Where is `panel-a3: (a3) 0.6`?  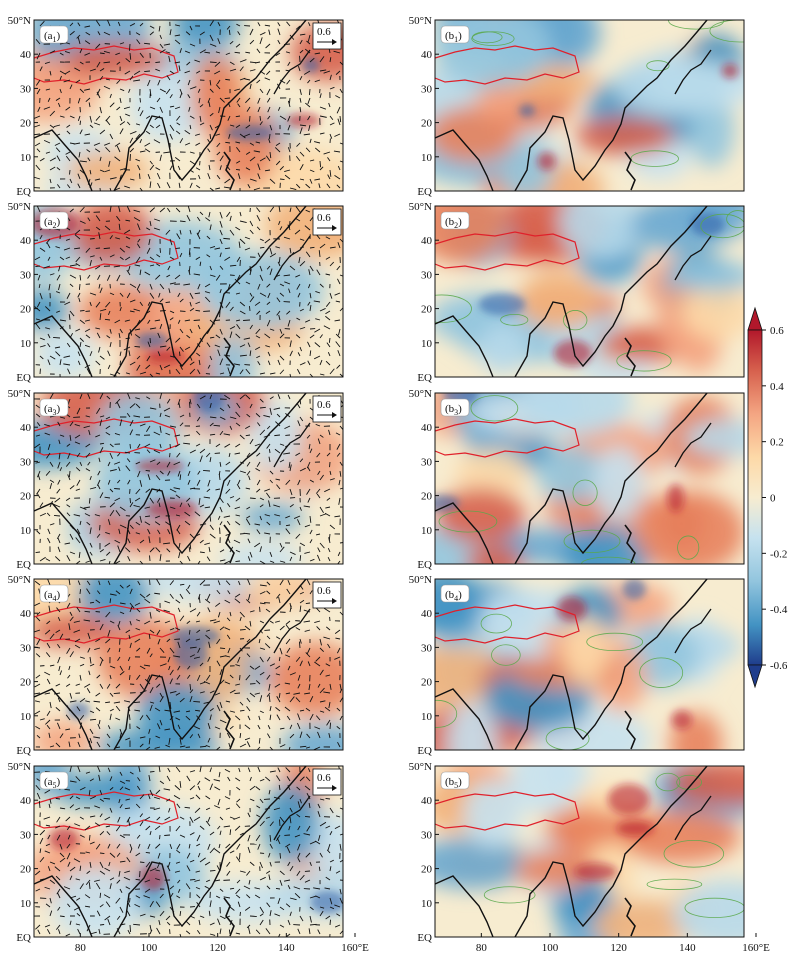
panel-a3: (a3) 0.6 is located at coordinates (188, 478).